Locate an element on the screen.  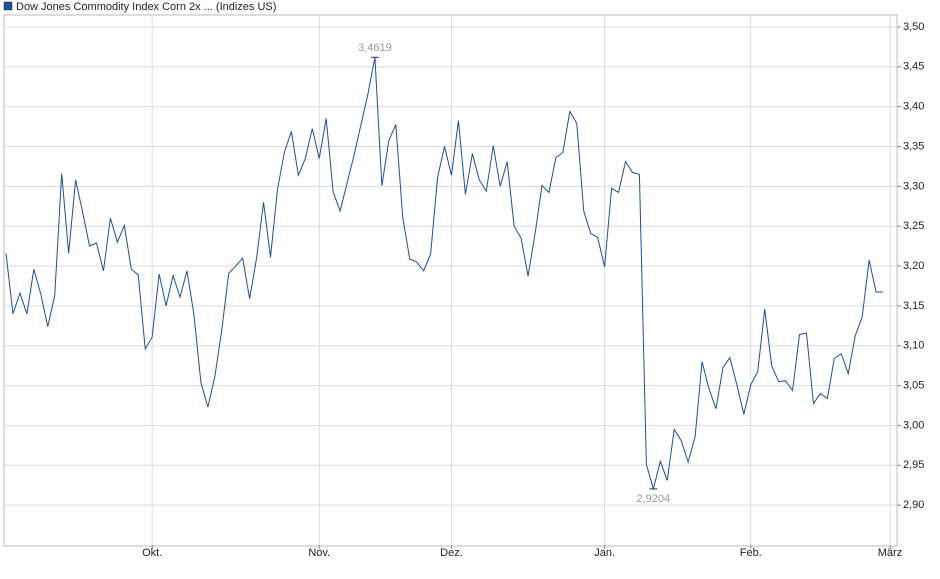
y-tick-label: 3,35 is located at coordinates (913, 146).